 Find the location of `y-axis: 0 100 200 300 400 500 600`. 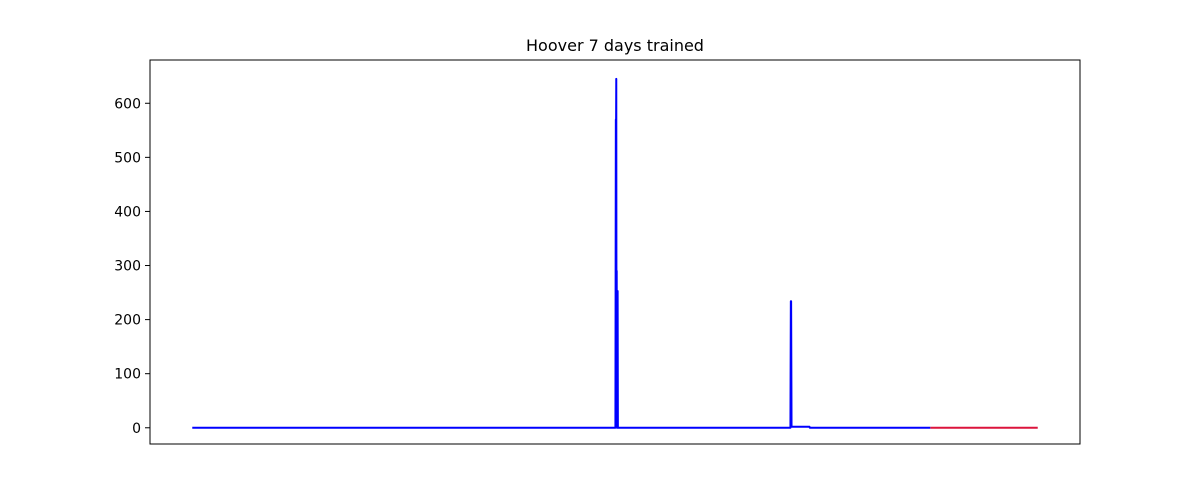

y-axis: 0 100 200 300 400 500 600 is located at coordinates (132, 266).